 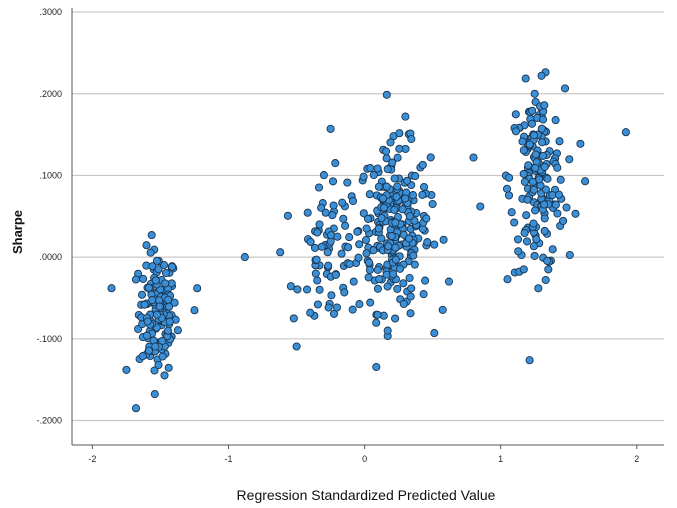 What do you see at coordinates (49, 420) in the screenshot?
I see `y-tick-label: -.2000` at bounding box center [49, 420].